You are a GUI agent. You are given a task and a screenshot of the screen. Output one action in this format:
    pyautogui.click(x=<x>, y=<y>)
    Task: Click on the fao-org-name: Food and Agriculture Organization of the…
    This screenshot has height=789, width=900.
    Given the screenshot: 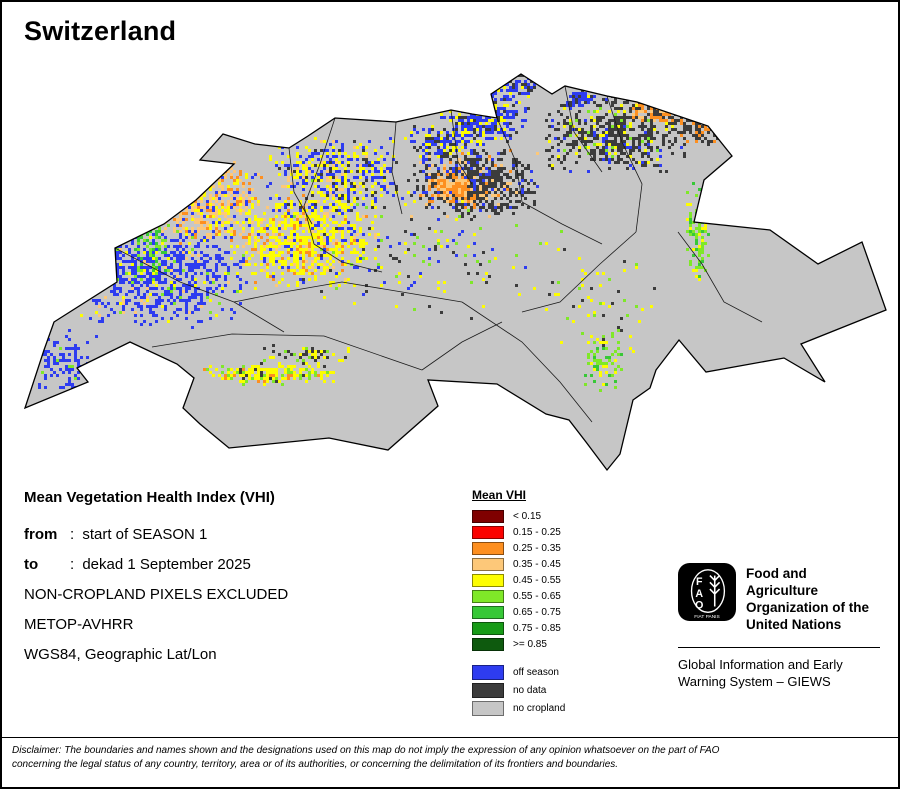 What is the action you would take?
    pyautogui.click(x=807, y=599)
    